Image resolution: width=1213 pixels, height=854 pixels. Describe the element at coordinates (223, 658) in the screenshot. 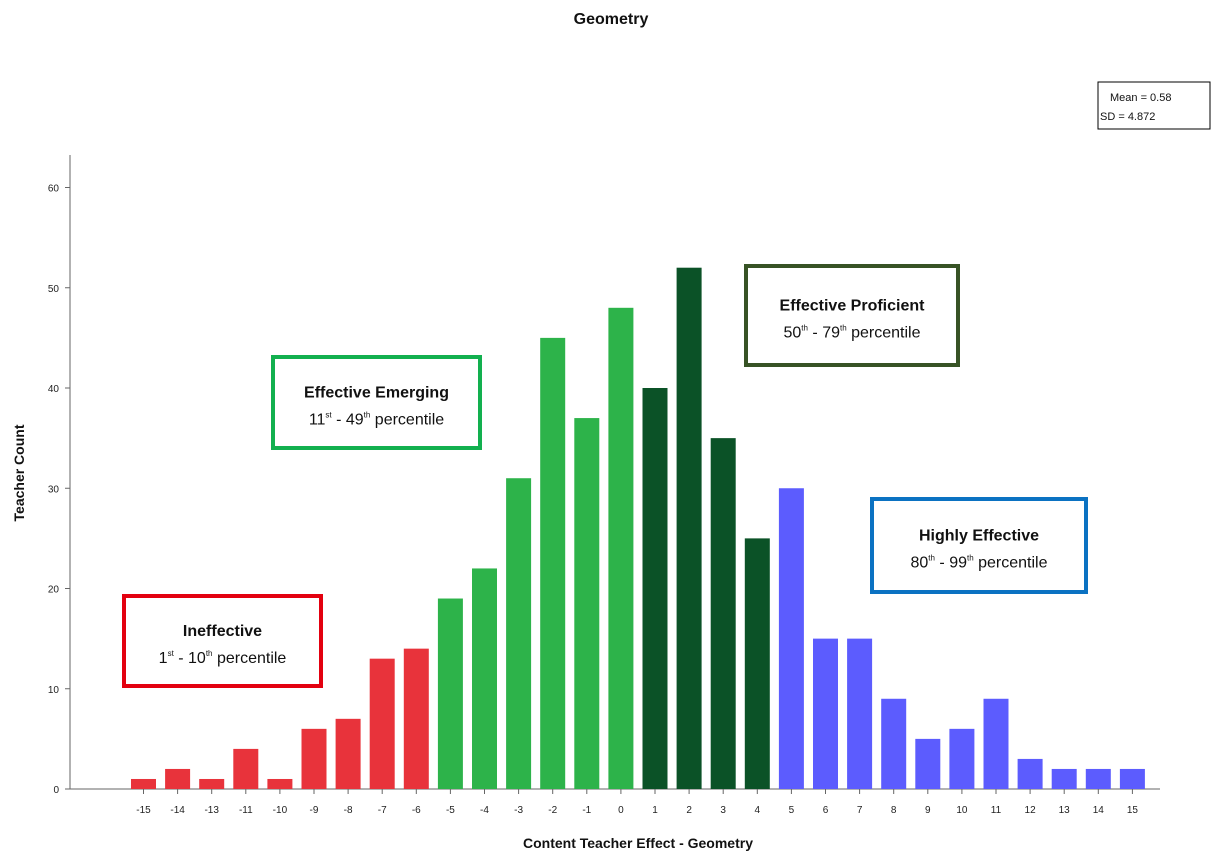

I see `category-percentile-range: 1st - 10th percentile` at that location.